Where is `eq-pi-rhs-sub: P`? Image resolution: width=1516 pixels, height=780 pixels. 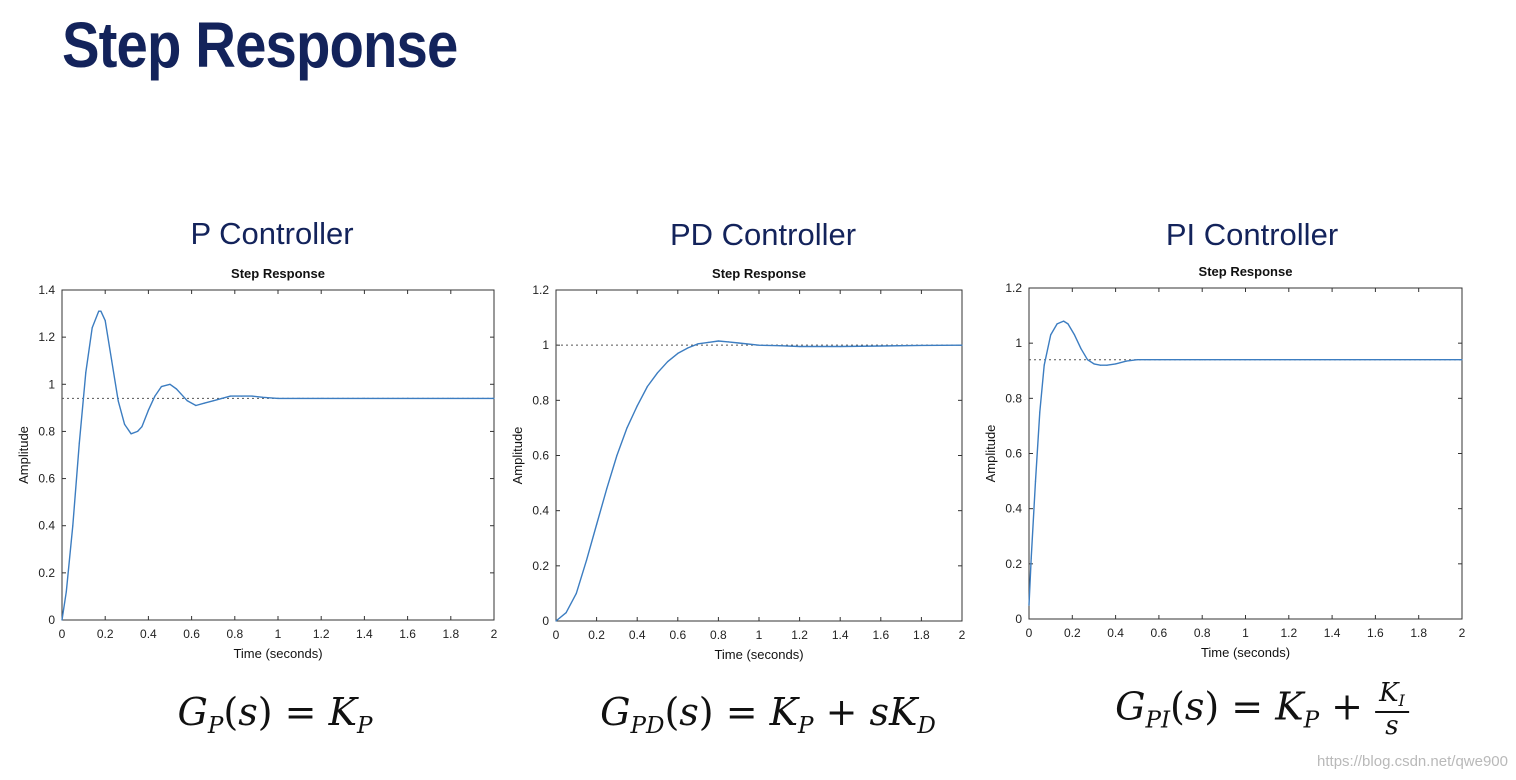 eq-pi-rhs-sub: P is located at coordinates (1311, 720).